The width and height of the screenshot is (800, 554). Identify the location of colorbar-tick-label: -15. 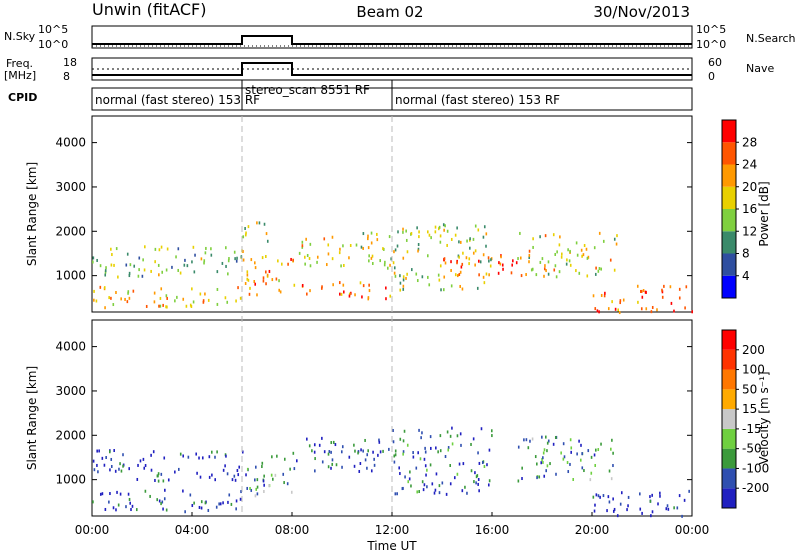
(752, 429).